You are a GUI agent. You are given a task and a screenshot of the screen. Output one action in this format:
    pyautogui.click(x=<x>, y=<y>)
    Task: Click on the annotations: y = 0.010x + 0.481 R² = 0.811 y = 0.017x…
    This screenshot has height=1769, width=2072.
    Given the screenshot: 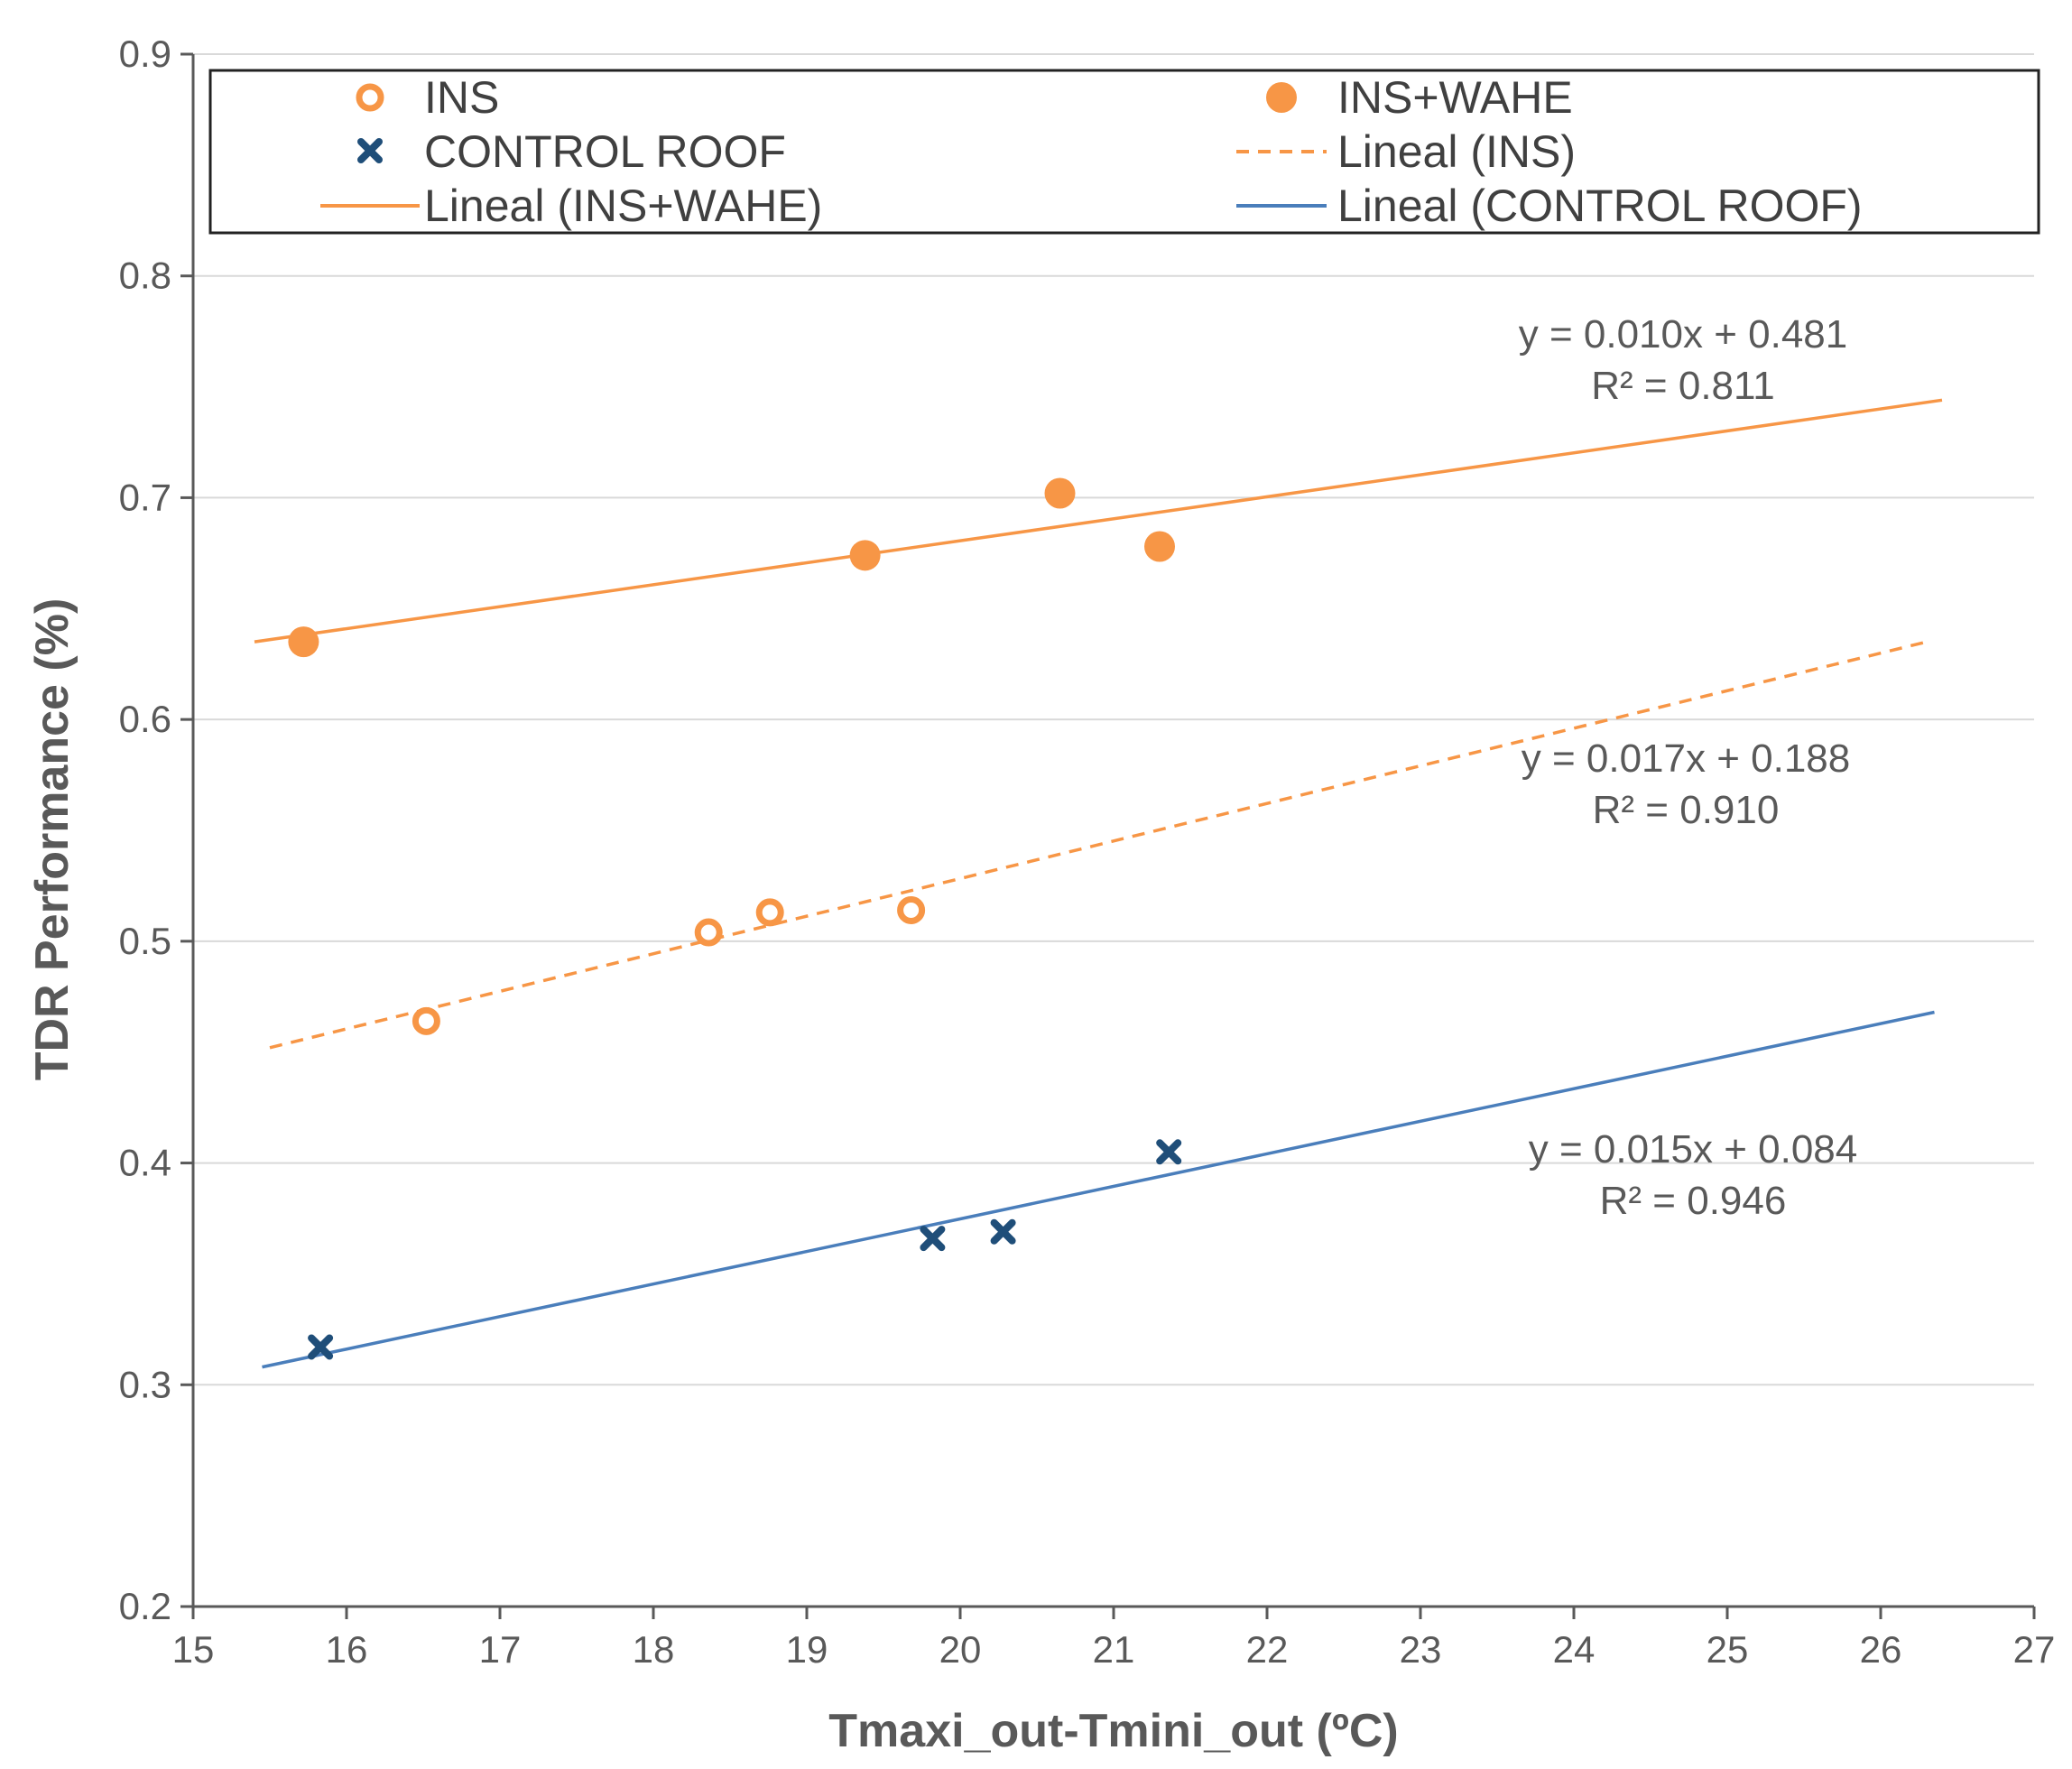 What is the action you would take?
    pyautogui.click(x=1689, y=767)
    